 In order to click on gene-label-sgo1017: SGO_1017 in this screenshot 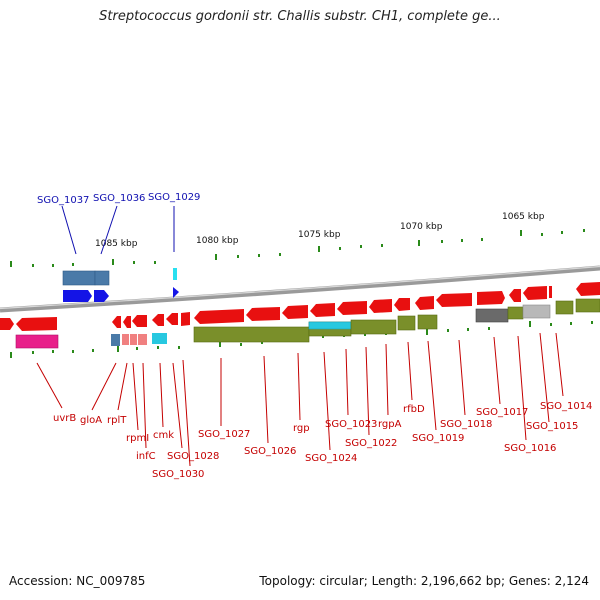, I will do `click(502, 412)`.